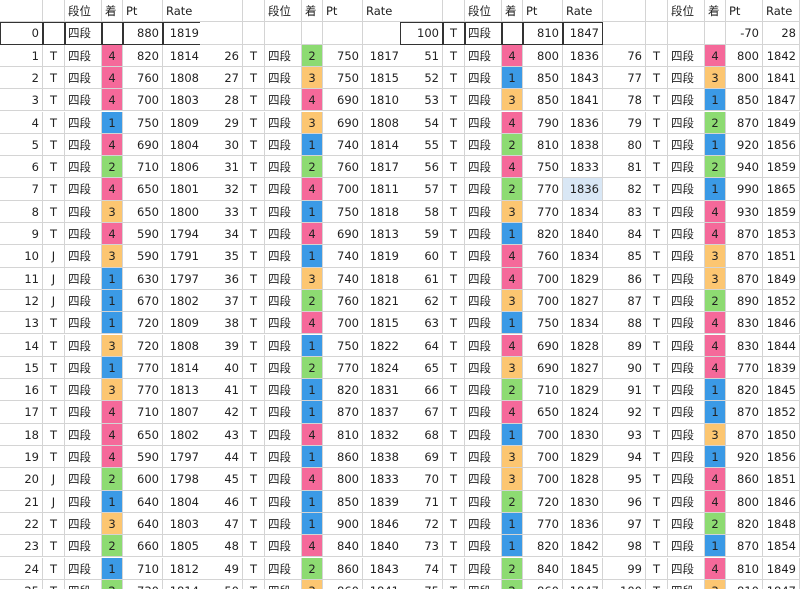 This screenshot has width=800, height=589. Describe the element at coordinates (221, 501) in the screenshot. I see `cell-idx: 46` at that location.